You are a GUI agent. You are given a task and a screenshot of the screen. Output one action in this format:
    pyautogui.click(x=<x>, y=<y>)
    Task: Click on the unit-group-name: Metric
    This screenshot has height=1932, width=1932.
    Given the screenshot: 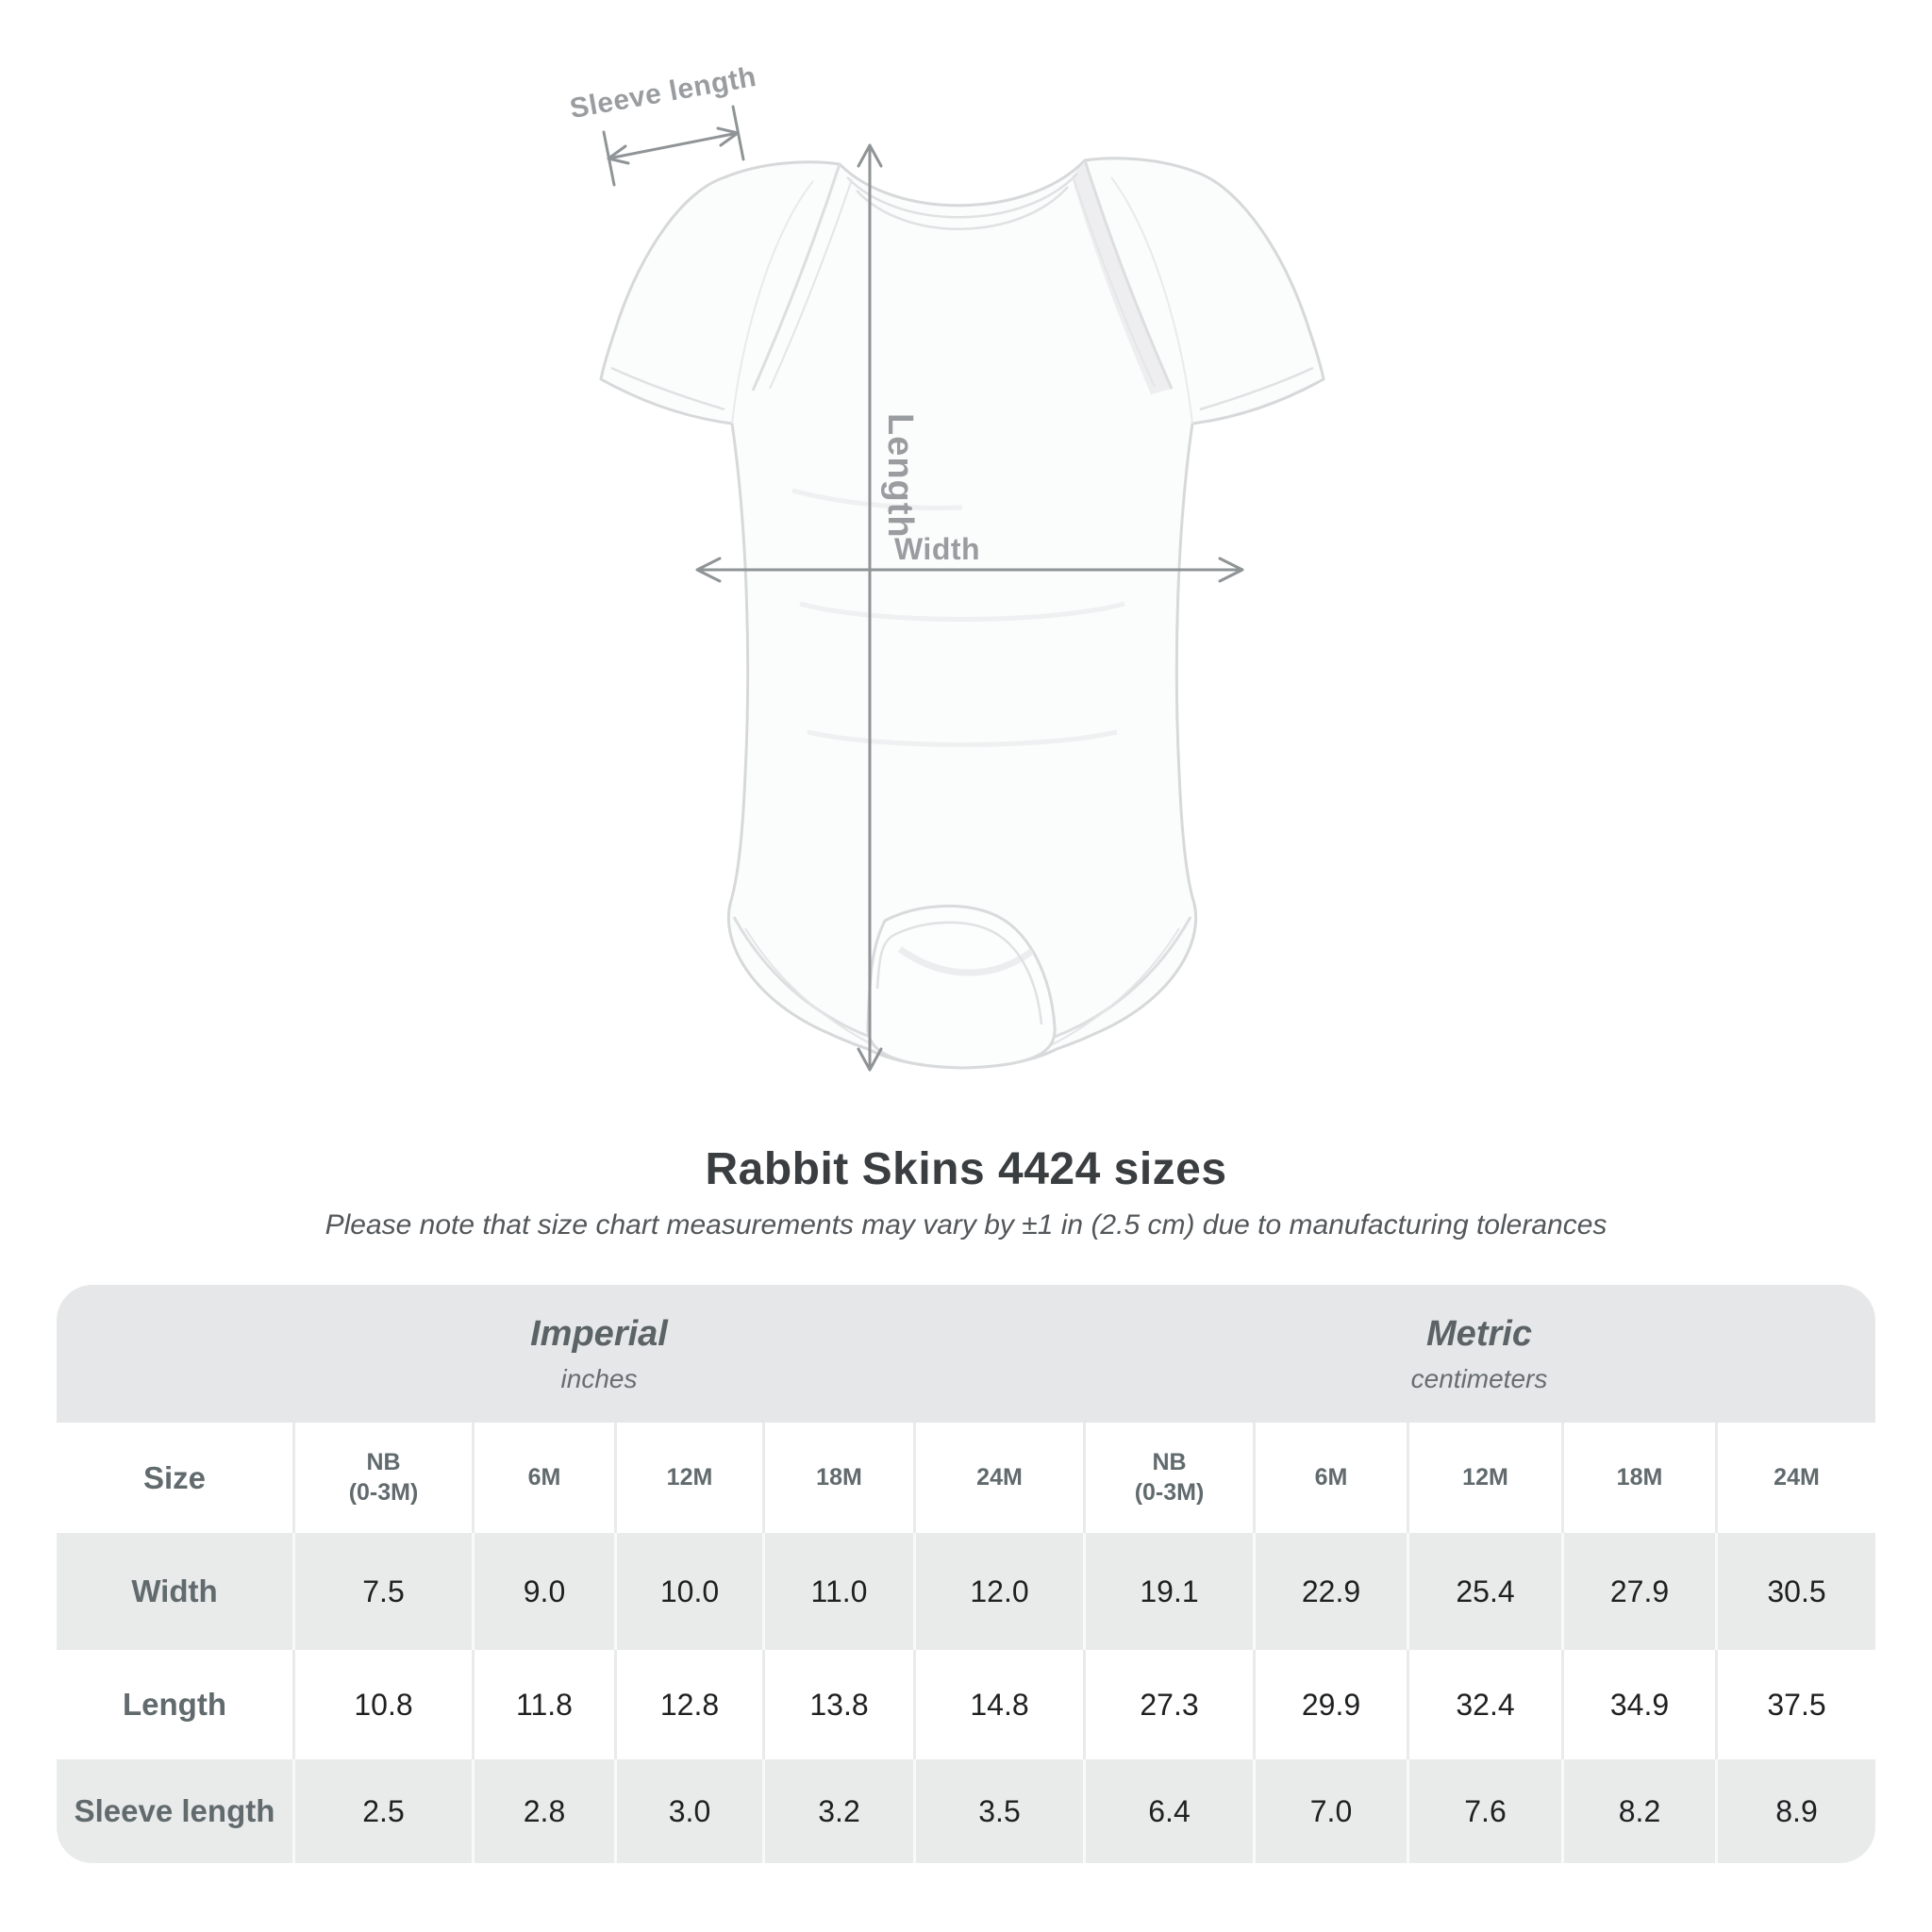 What is the action you would take?
    pyautogui.click(x=1479, y=1334)
    